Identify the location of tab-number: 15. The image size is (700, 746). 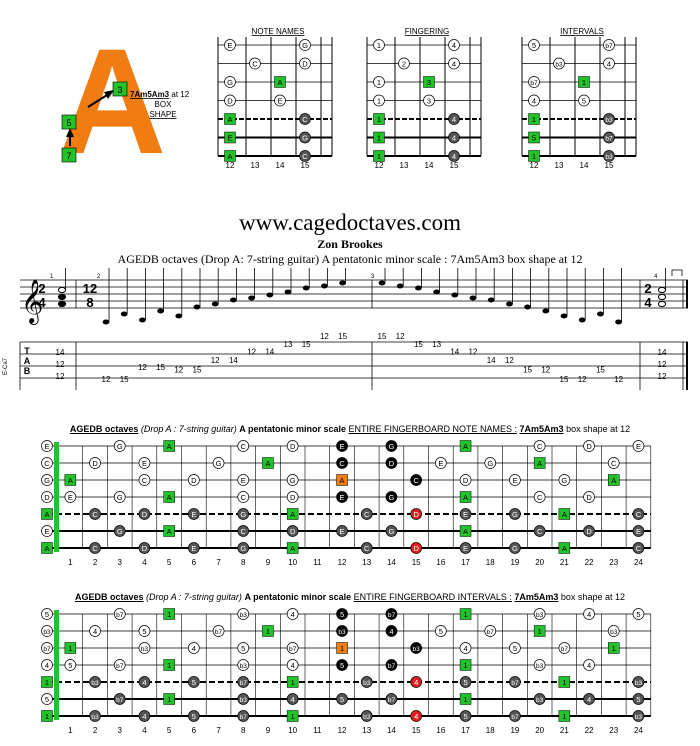
(527, 369).